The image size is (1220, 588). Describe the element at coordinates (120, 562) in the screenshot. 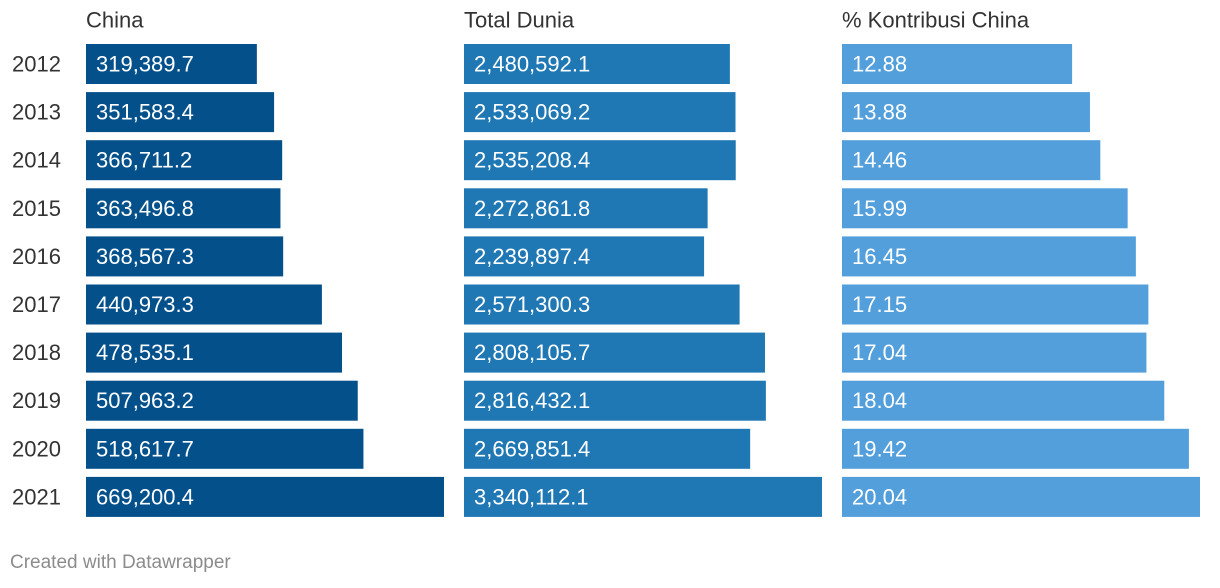

I see `footer-credit: Created with Datawrapper` at that location.